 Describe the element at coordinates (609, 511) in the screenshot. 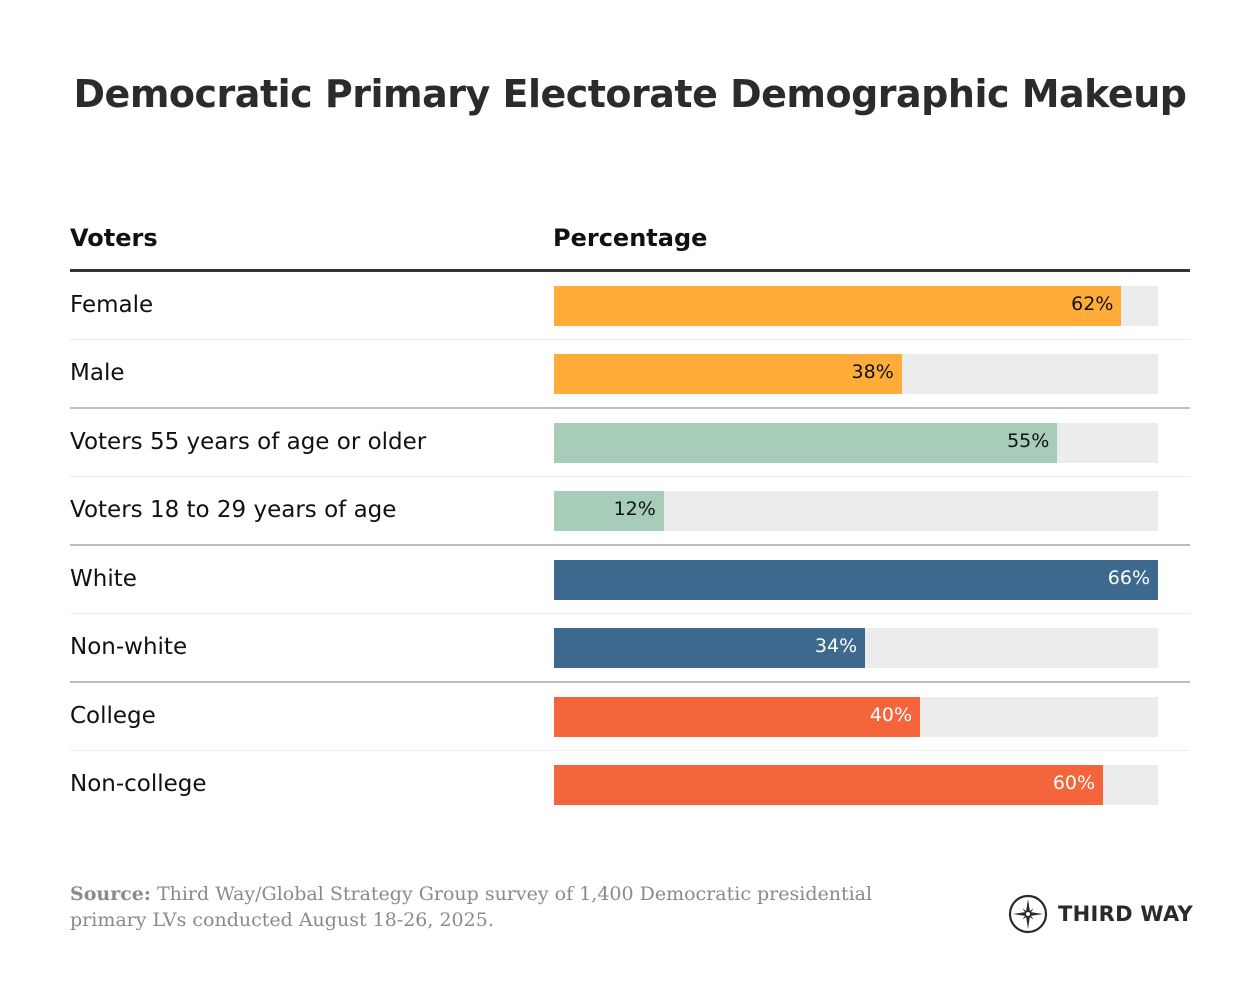

I see `bar: 12%` at that location.